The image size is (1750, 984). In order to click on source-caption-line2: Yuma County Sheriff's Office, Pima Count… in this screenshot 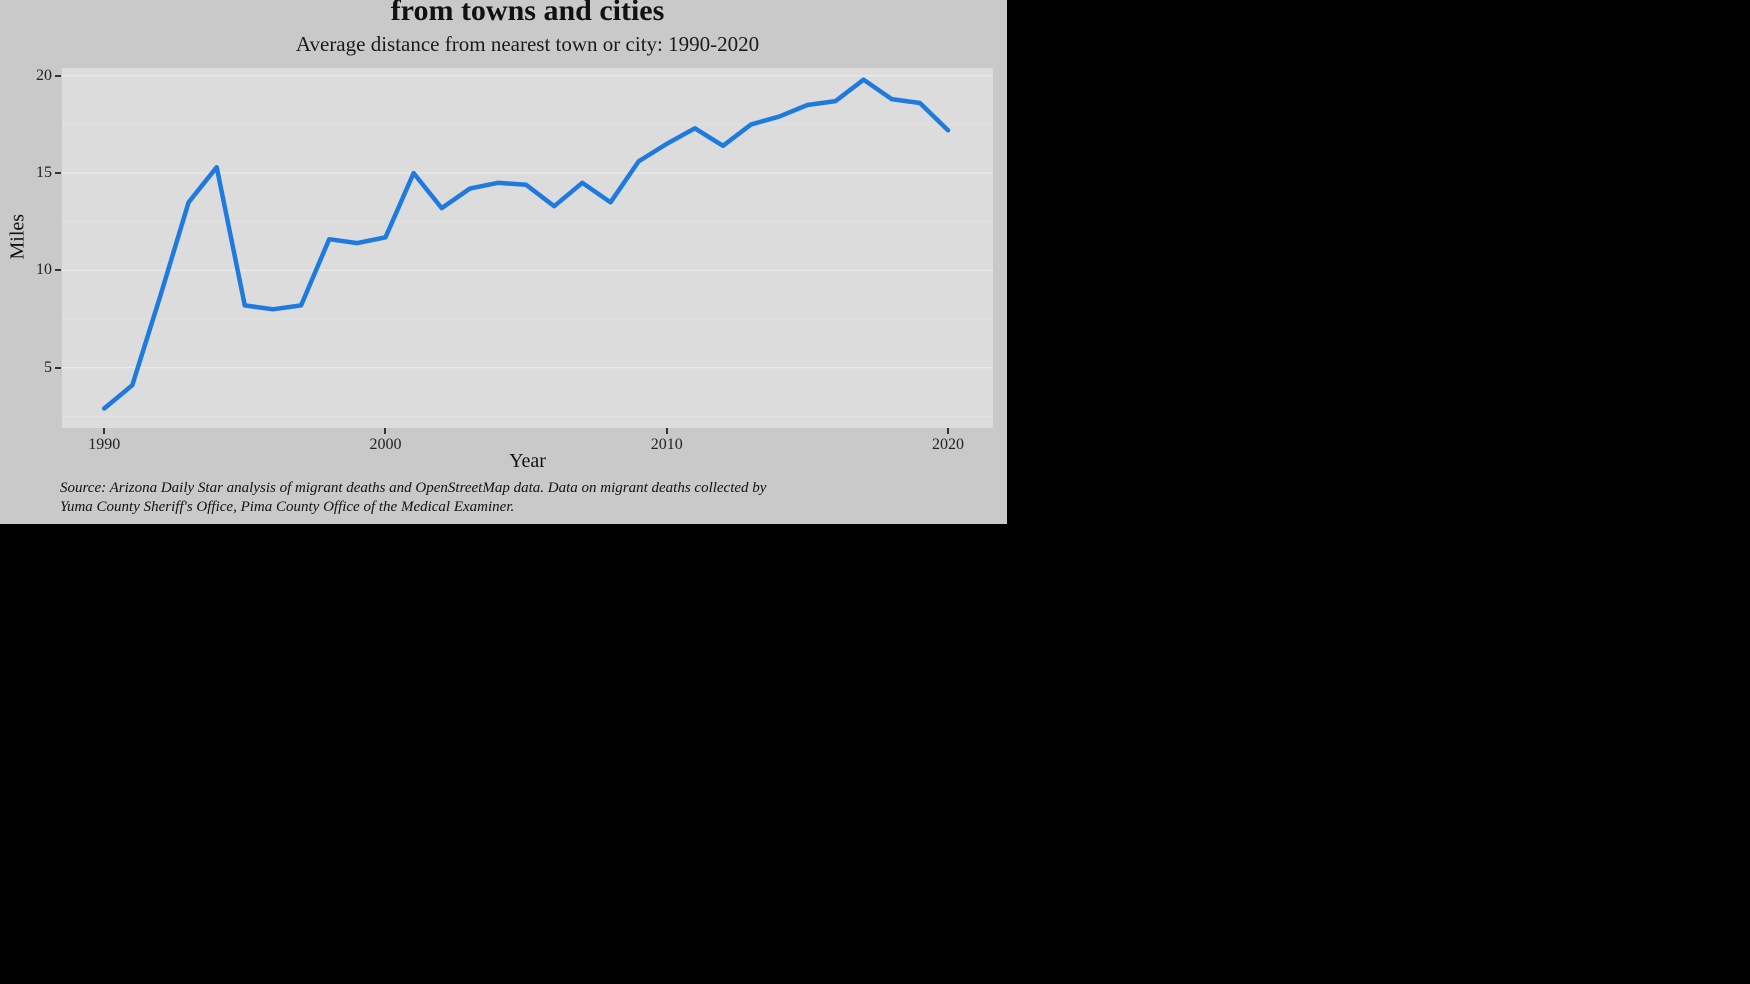, I will do `click(287, 507)`.